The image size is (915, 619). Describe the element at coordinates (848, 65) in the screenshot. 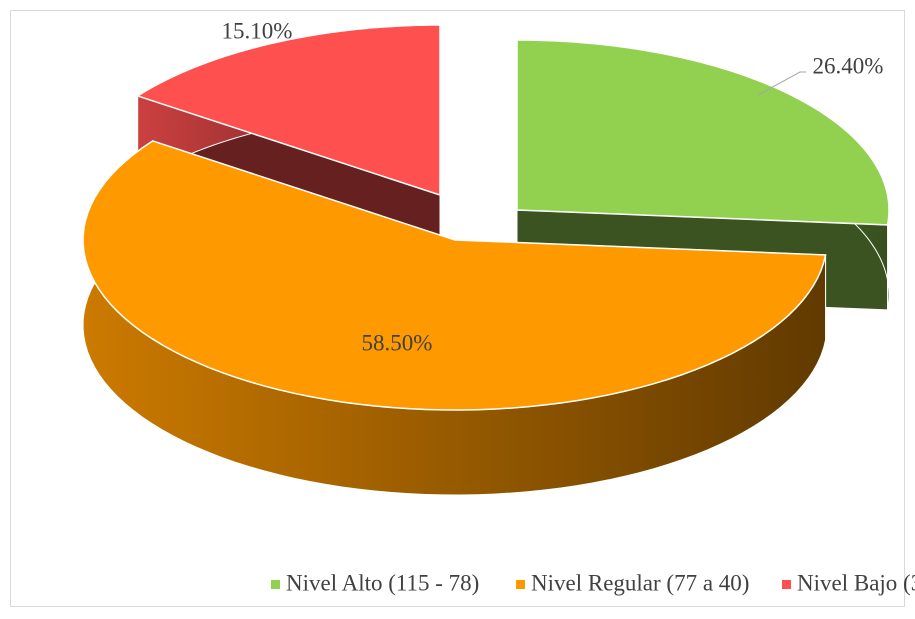

I see `data-label: 26.40%` at that location.